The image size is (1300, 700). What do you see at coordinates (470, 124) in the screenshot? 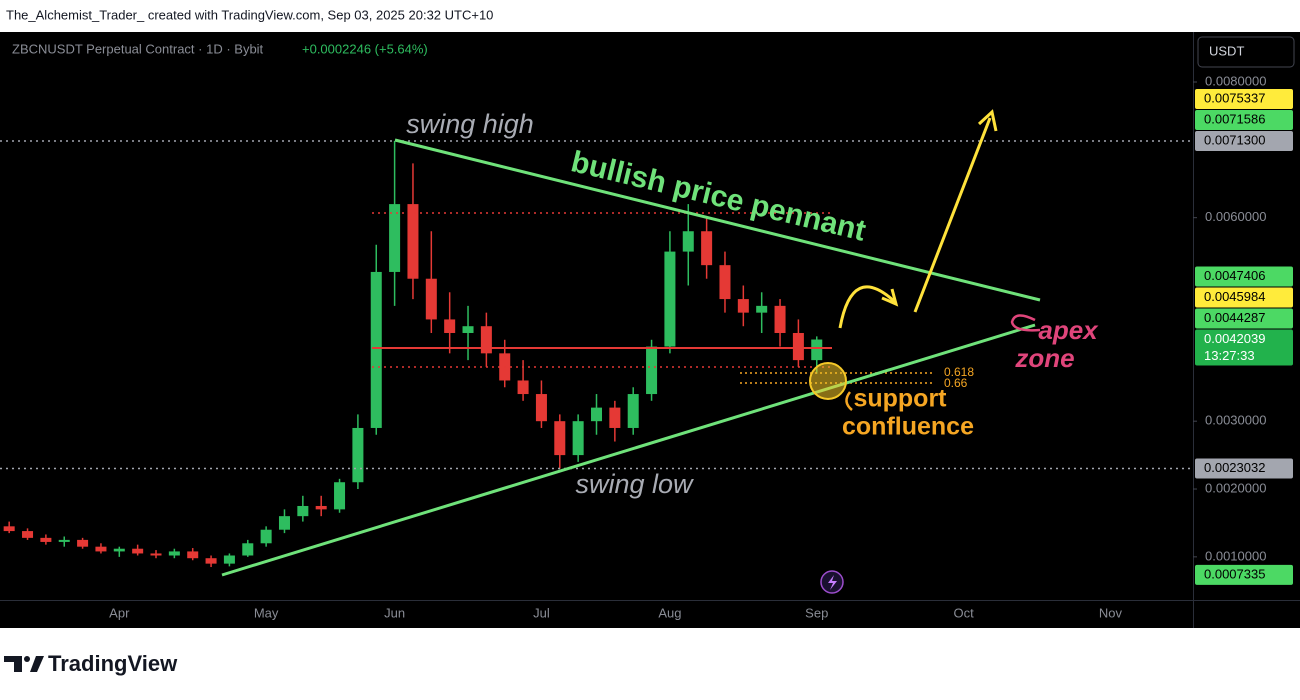
I see `annotation: swing high` at bounding box center [470, 124].